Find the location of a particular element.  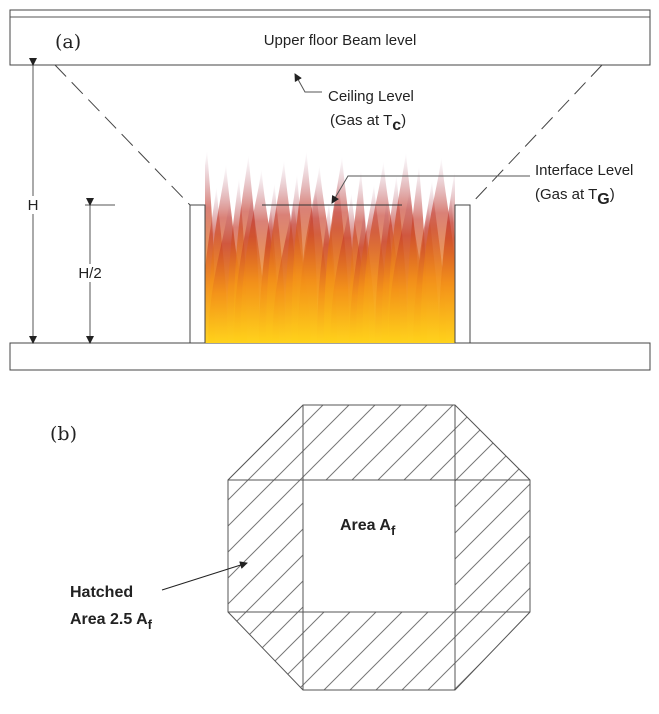

fire is located at coordinates (330, 246).